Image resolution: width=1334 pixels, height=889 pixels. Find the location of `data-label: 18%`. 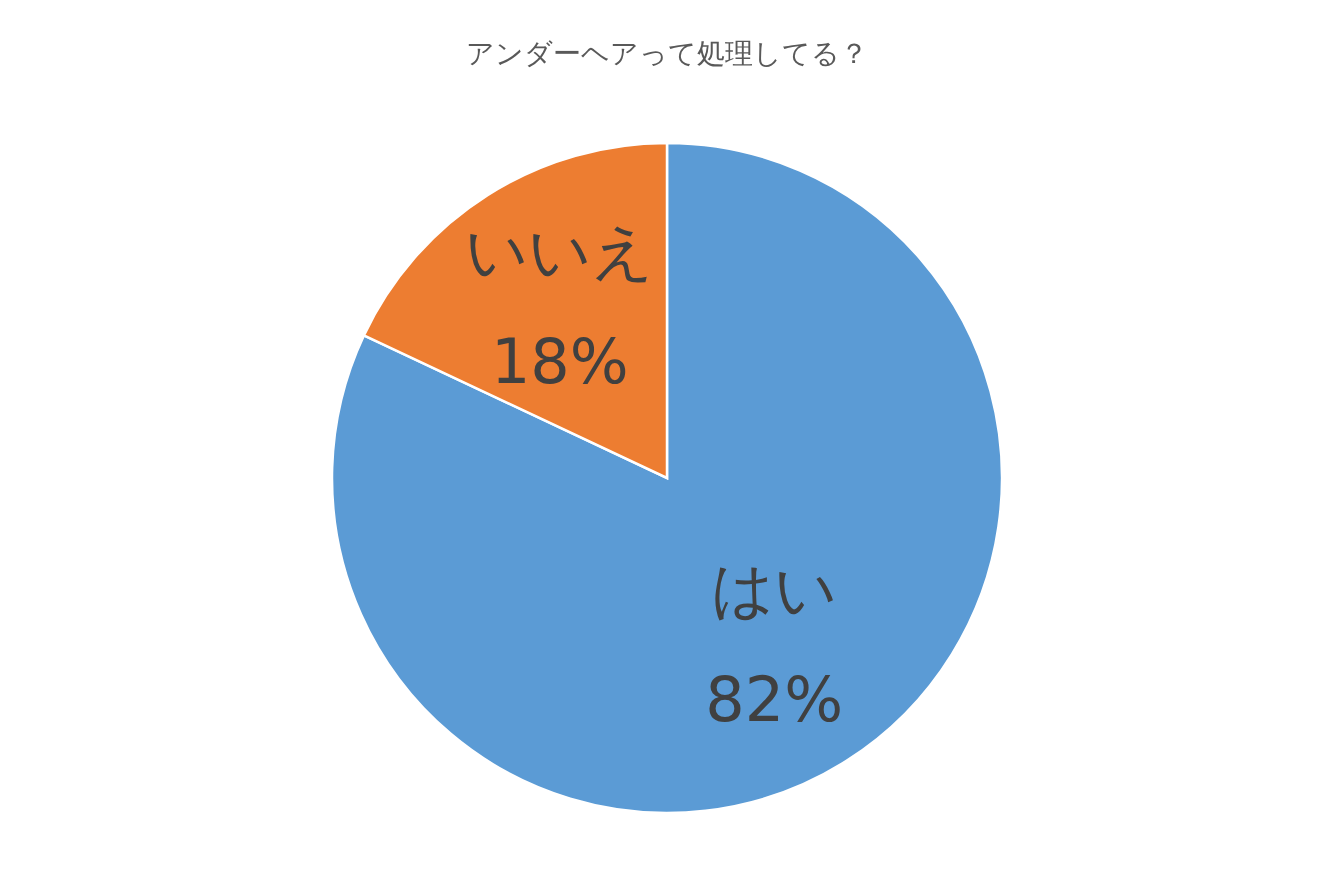

data-label: 18% is located at coordinates (559, 362).